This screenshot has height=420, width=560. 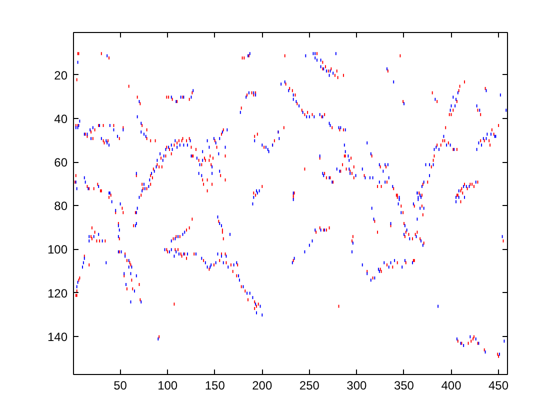 I want to click on x-tick-label: 300, so click(x=357, y=385).